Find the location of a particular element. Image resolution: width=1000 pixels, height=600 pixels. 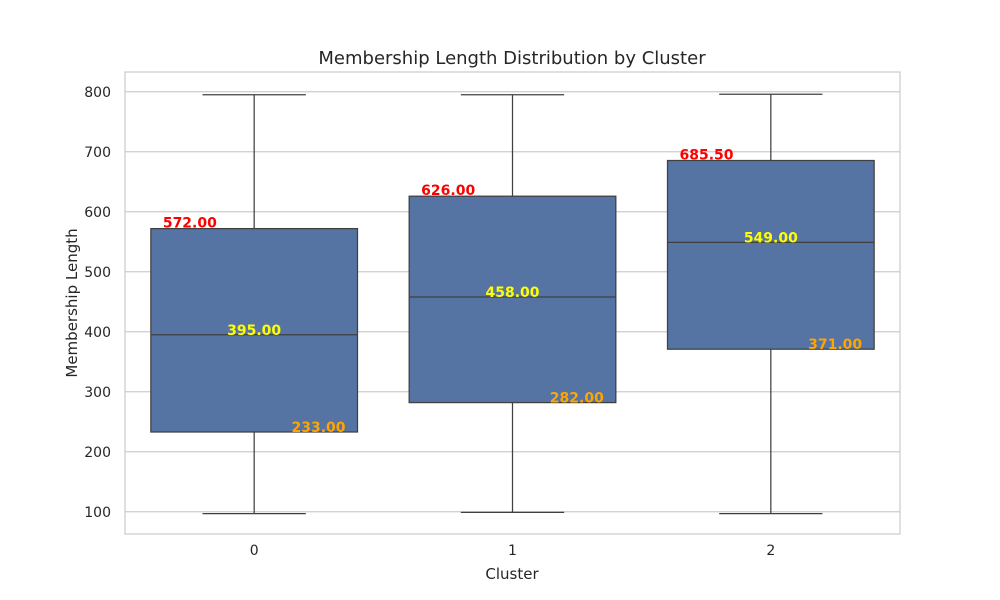

y-tick-label-800: 800 is located at coordinates (97, 93).